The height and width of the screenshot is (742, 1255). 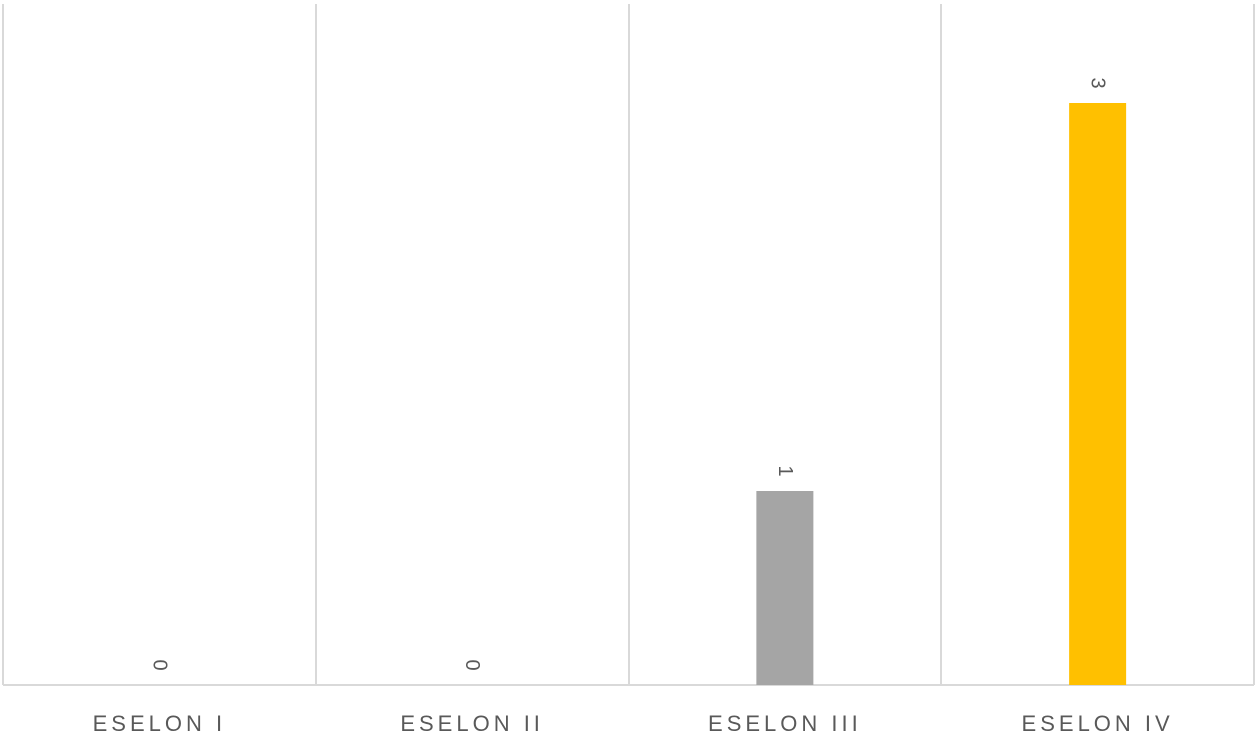 What do you see at coordinates (159, 723) in the screenshot?
I see `category-label-eselon-i: ESELON I` at bounding box center [159, 723].